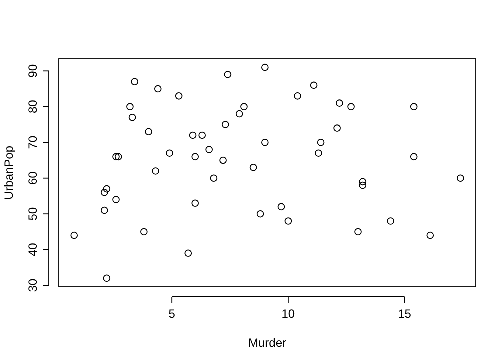 Image resolution: width=504 pixels, height=360 pixels. Describe the element at coordinates (172, 314) in the screenshot. I see `x-tick-label: 5` at that location.